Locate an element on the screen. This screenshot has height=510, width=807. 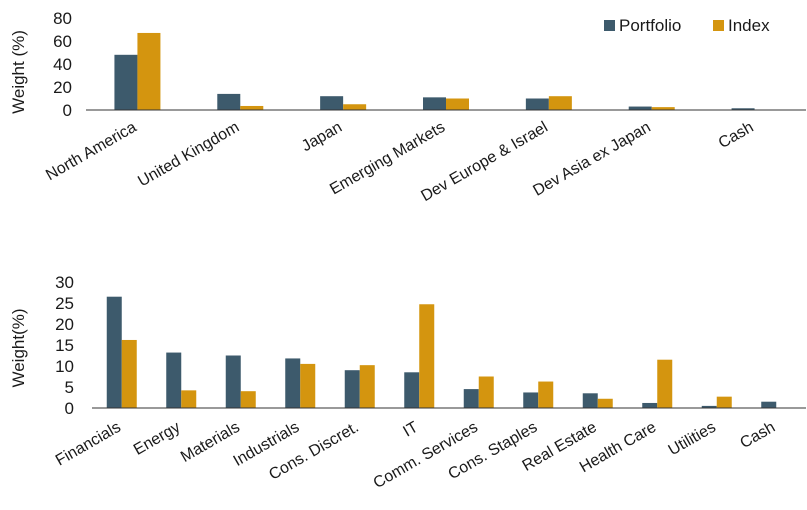
chart2-y-ticks: 0 5 10 15 20 25 30 is located at coordinates (64, 345).